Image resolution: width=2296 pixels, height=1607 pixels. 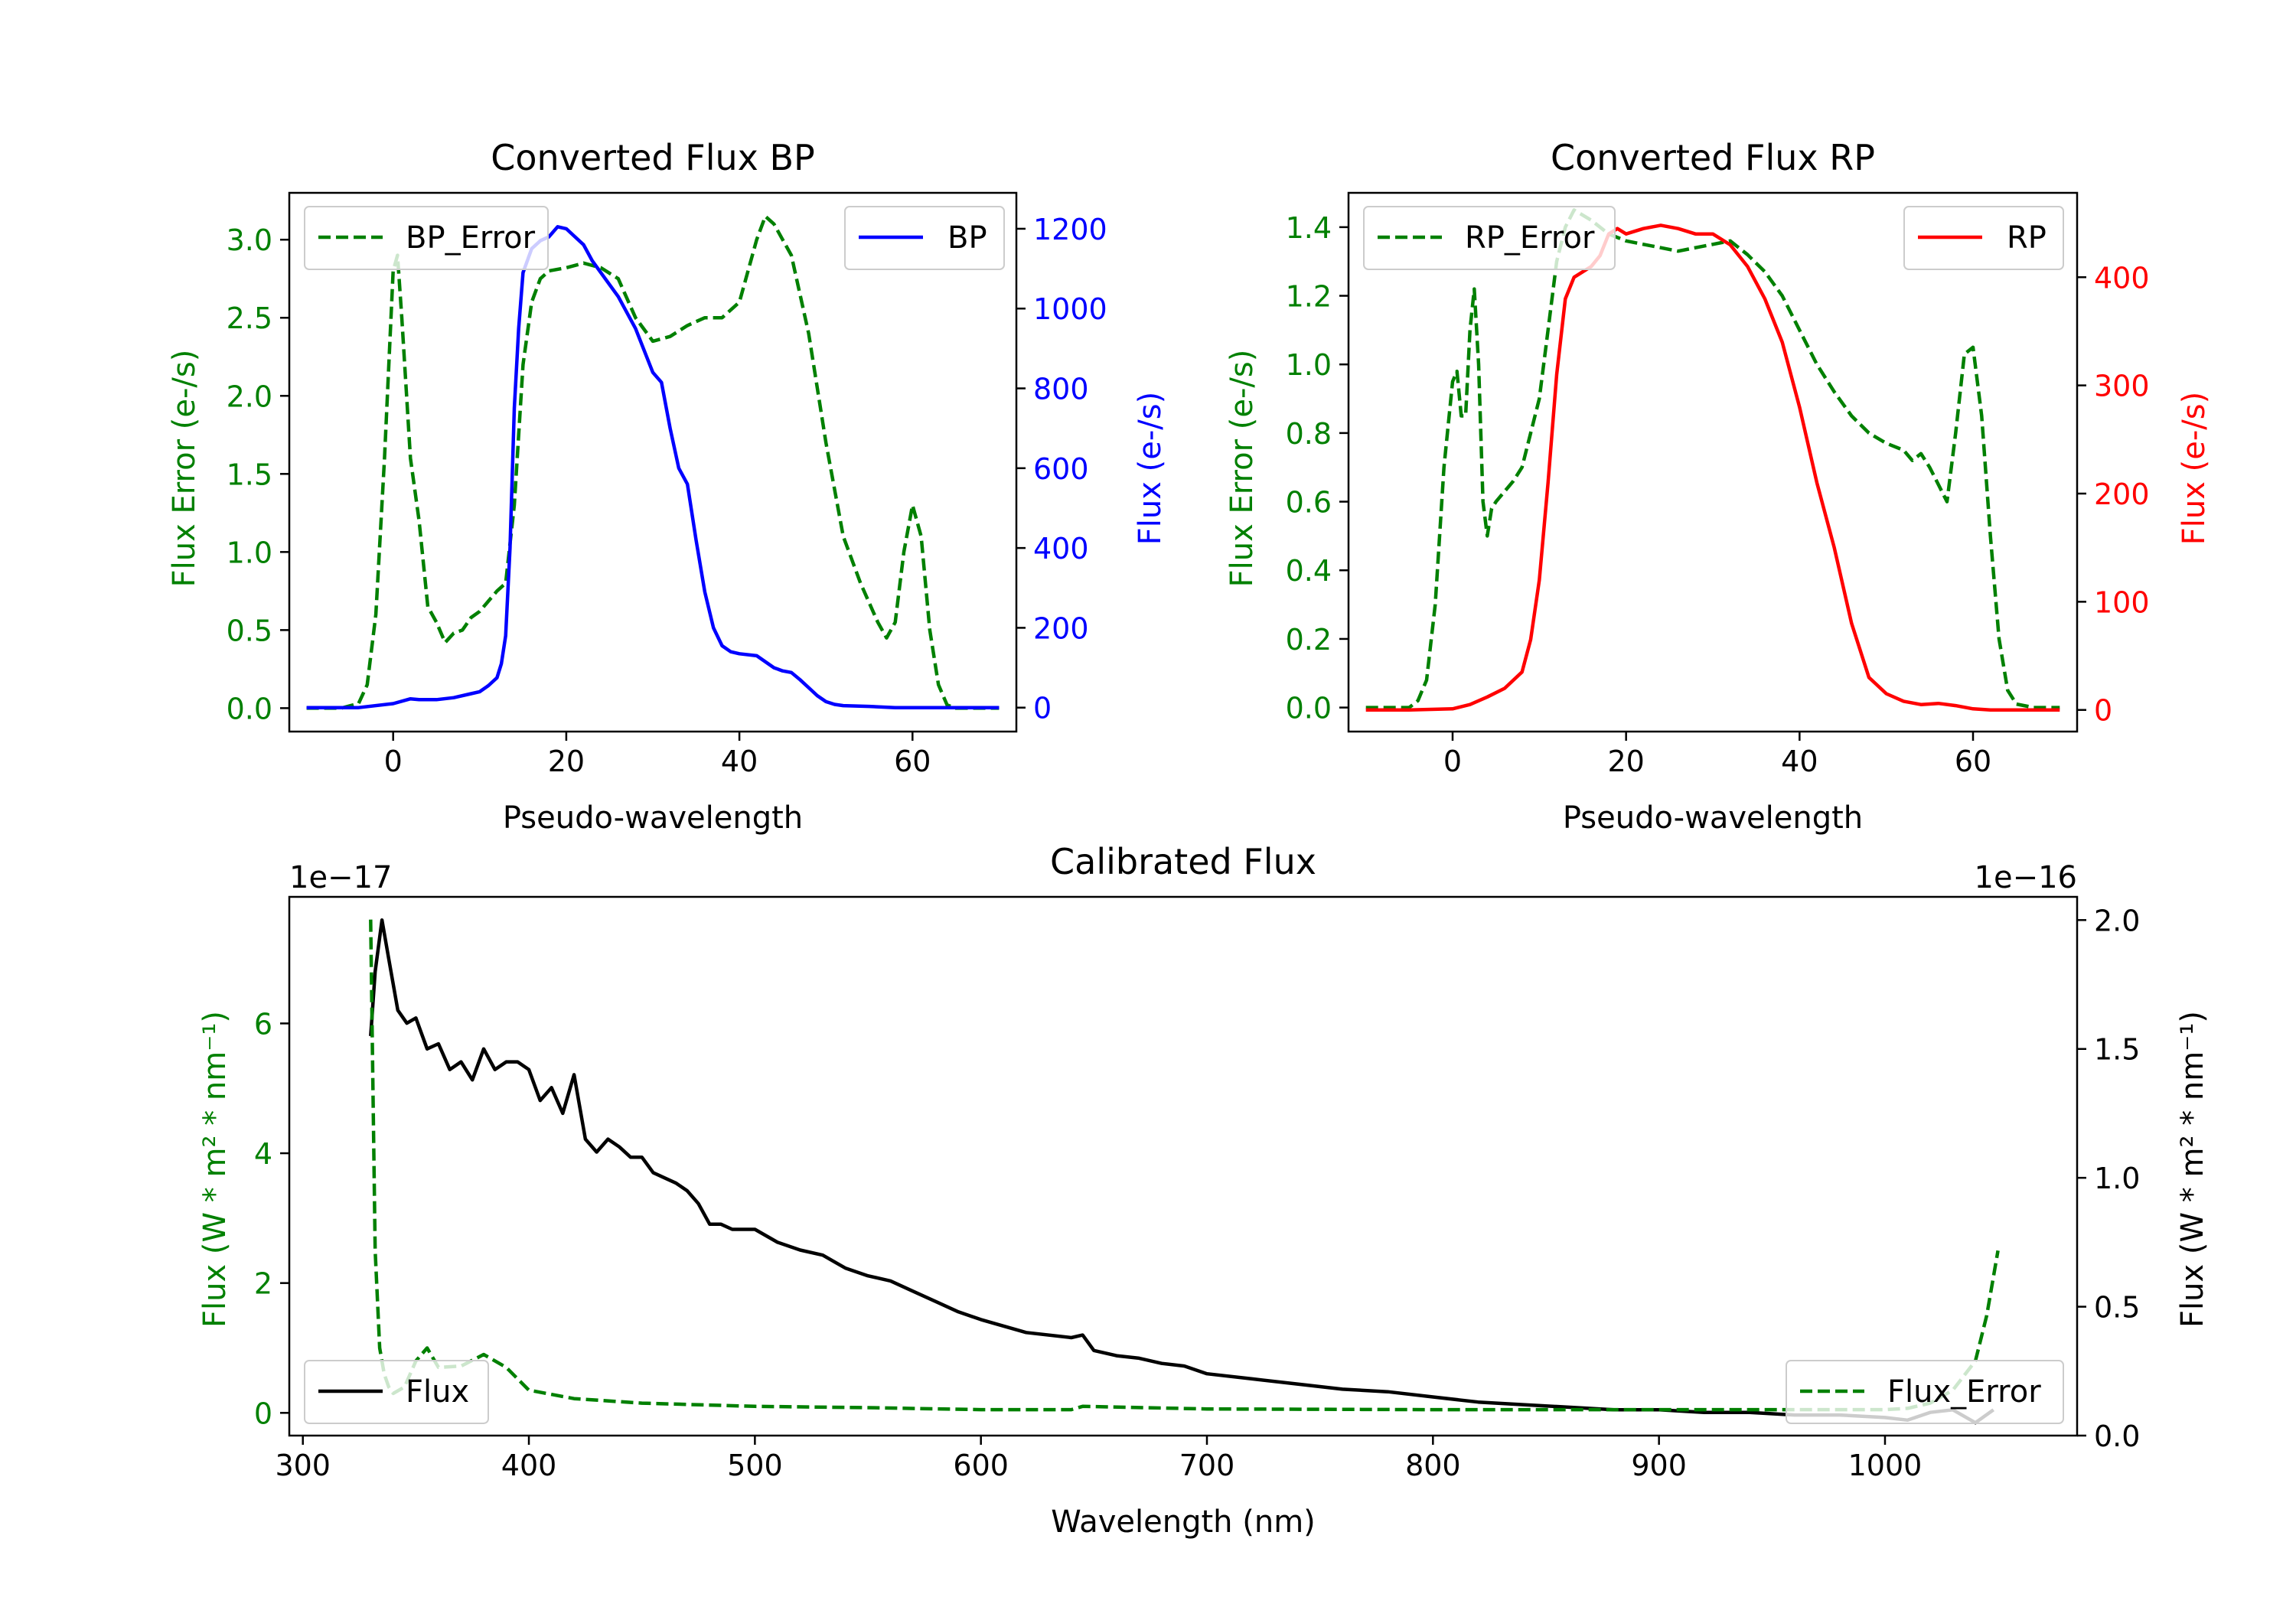 I want to click on cal-right-tick-label: 1.0, so click(x=2117, y=1178).